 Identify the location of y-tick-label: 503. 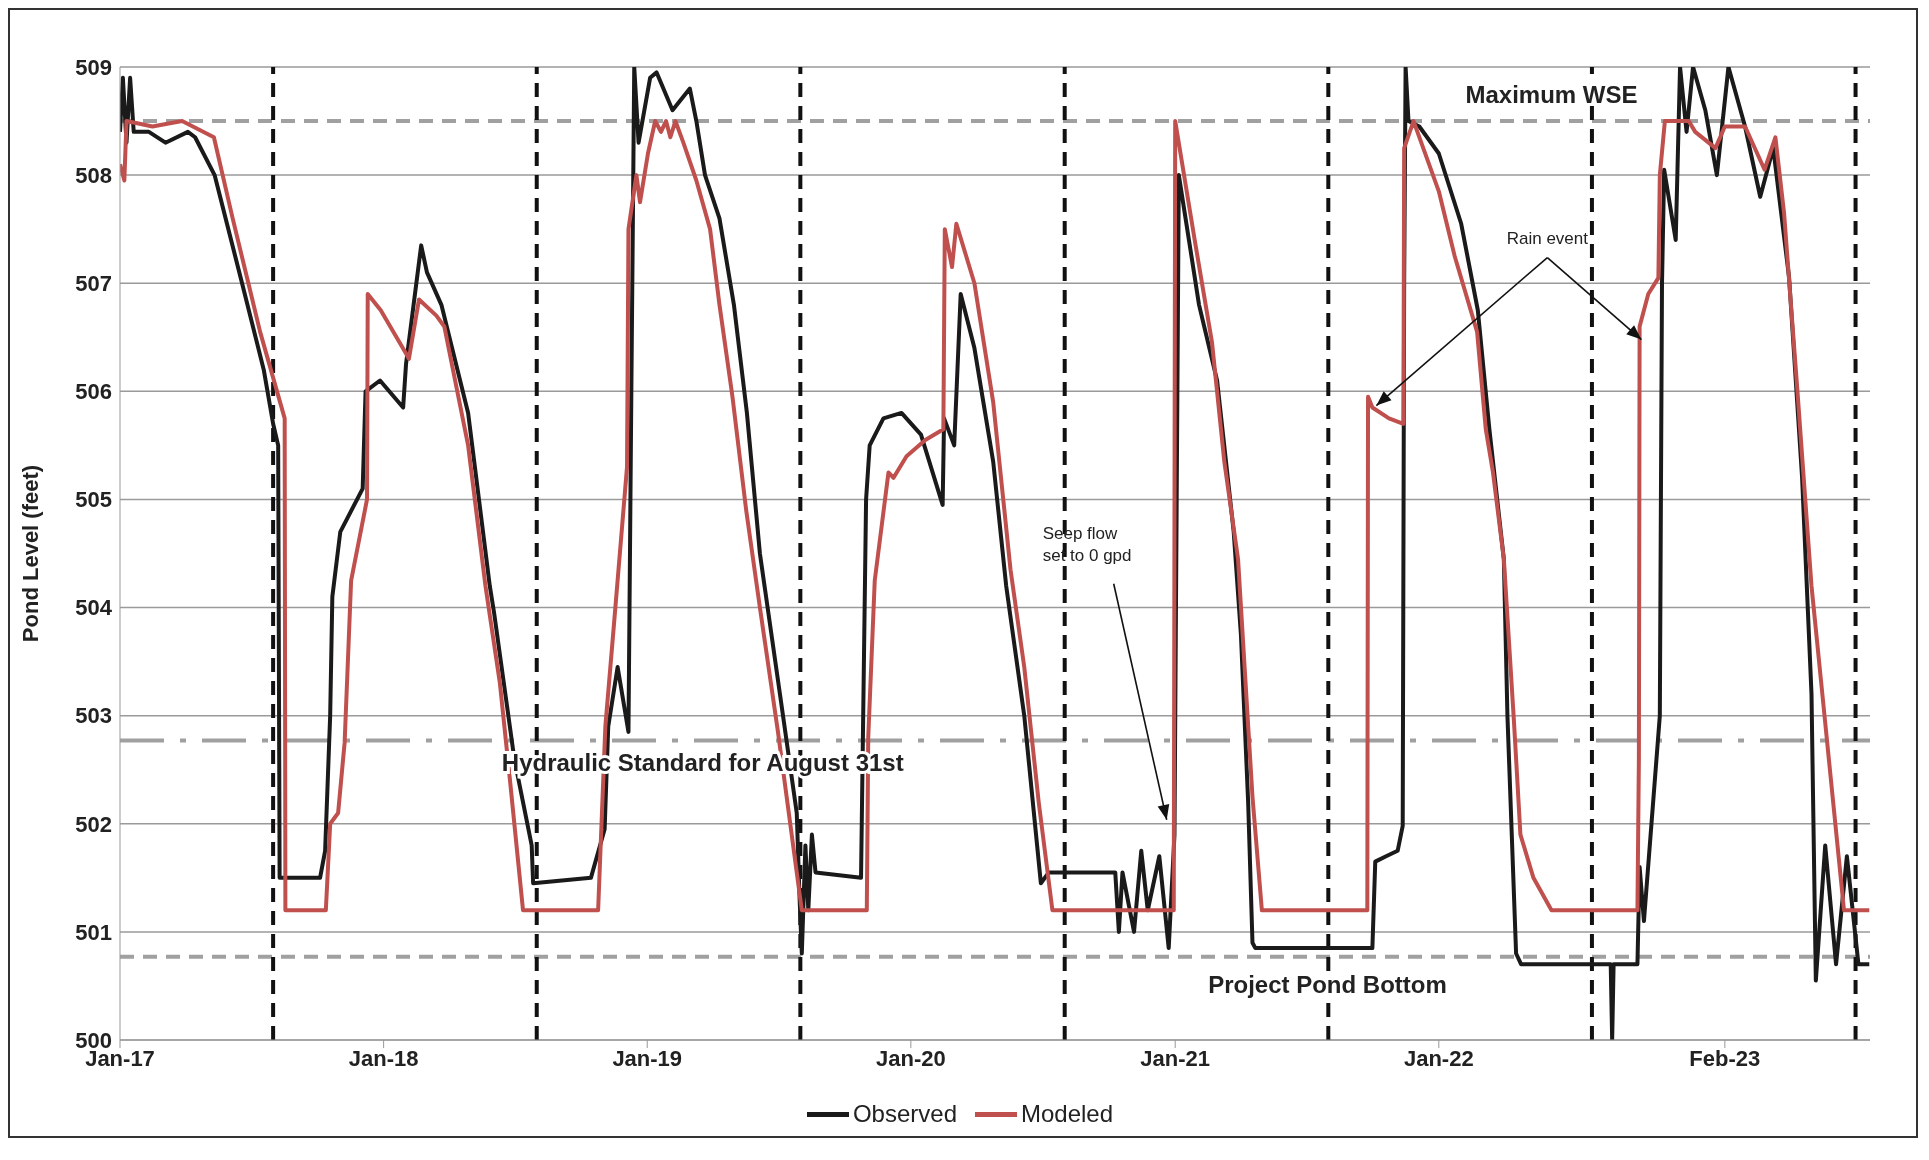
(93, 716).